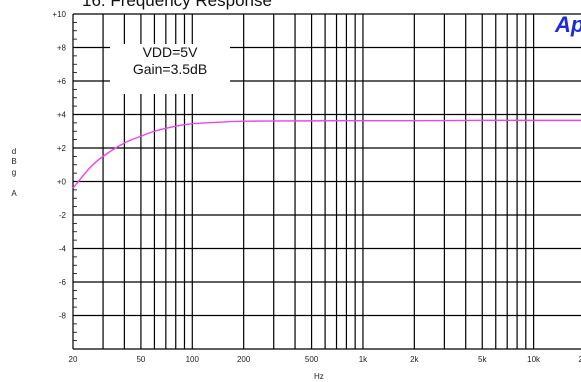 Image resolution: width=581 pixels, height=382 pixels. What do you see at coordinates (177, 5) in the screenshot?
I see `chart-title: 16. Frequency Response` at bounding box center [177, 5].